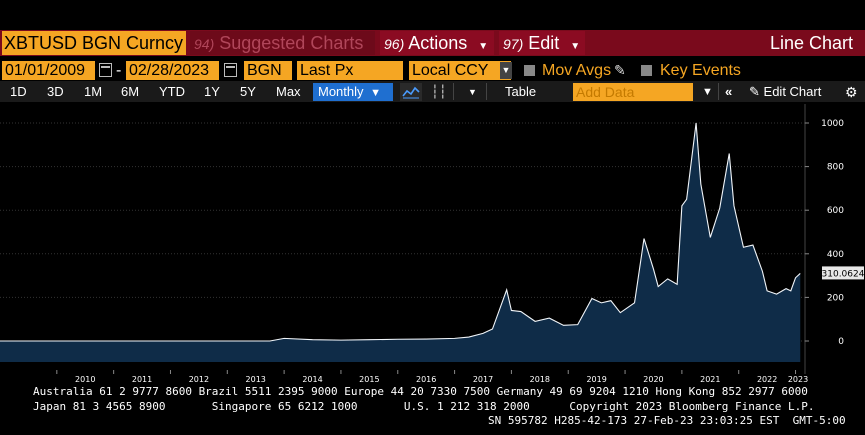  What do you see at coordinates (172, 91) in the screenshot?
I see `period-ytd-button: YTD` at bounding box center [172, 91].